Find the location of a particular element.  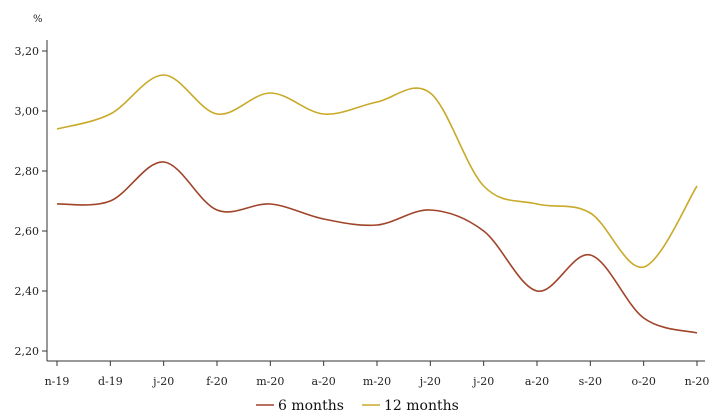

x-tick-label: o-20 is located at coordinates (643, 381).